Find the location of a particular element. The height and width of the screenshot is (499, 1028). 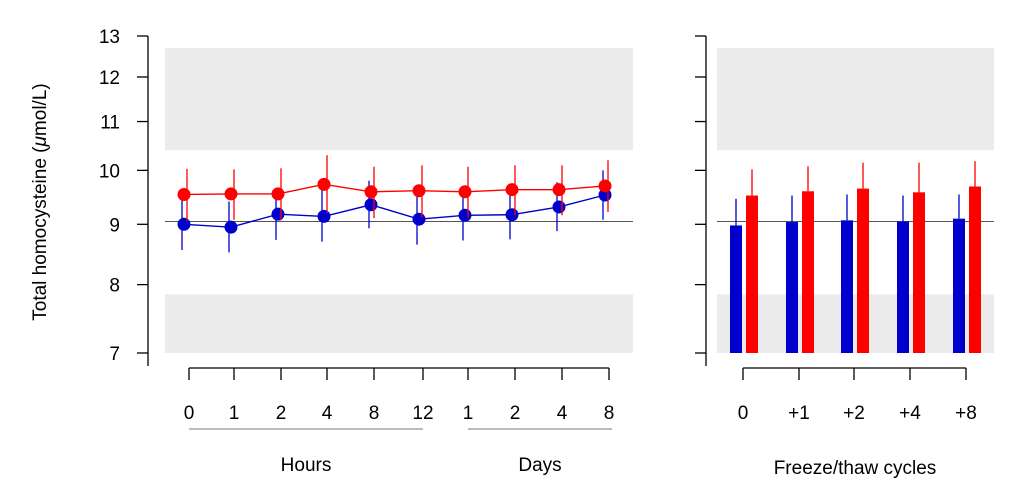

left-x-tick-label-5: 12 is located at coordinates (422, 413).